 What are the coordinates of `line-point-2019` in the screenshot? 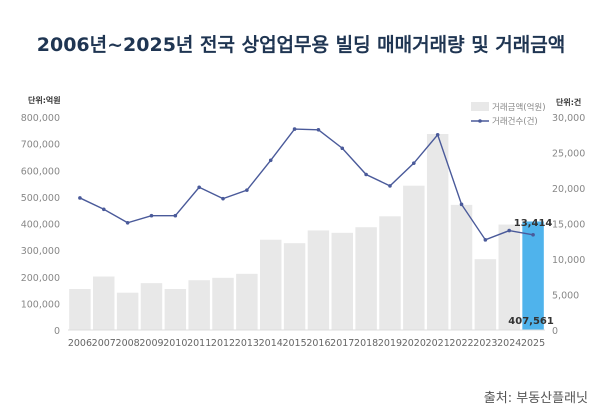 It's located at (390, 186).